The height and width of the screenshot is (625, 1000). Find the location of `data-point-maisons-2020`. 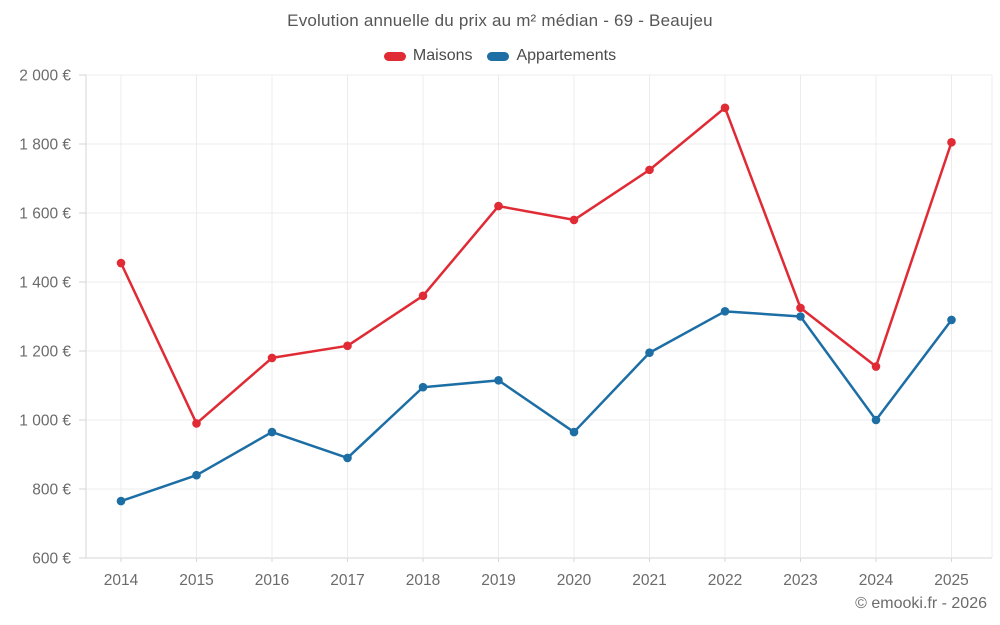

data-point-maisons-2020 is located at coordinates (574, 220).